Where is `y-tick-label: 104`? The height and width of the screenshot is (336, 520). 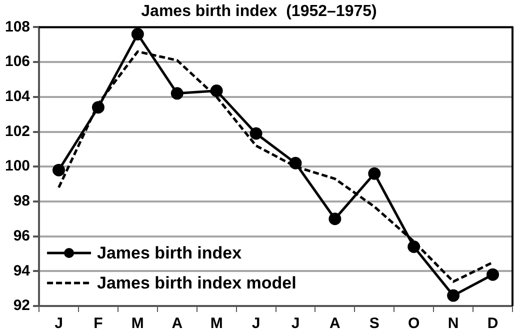
y-tick-label: 104 is located at coordinates (17, 97).